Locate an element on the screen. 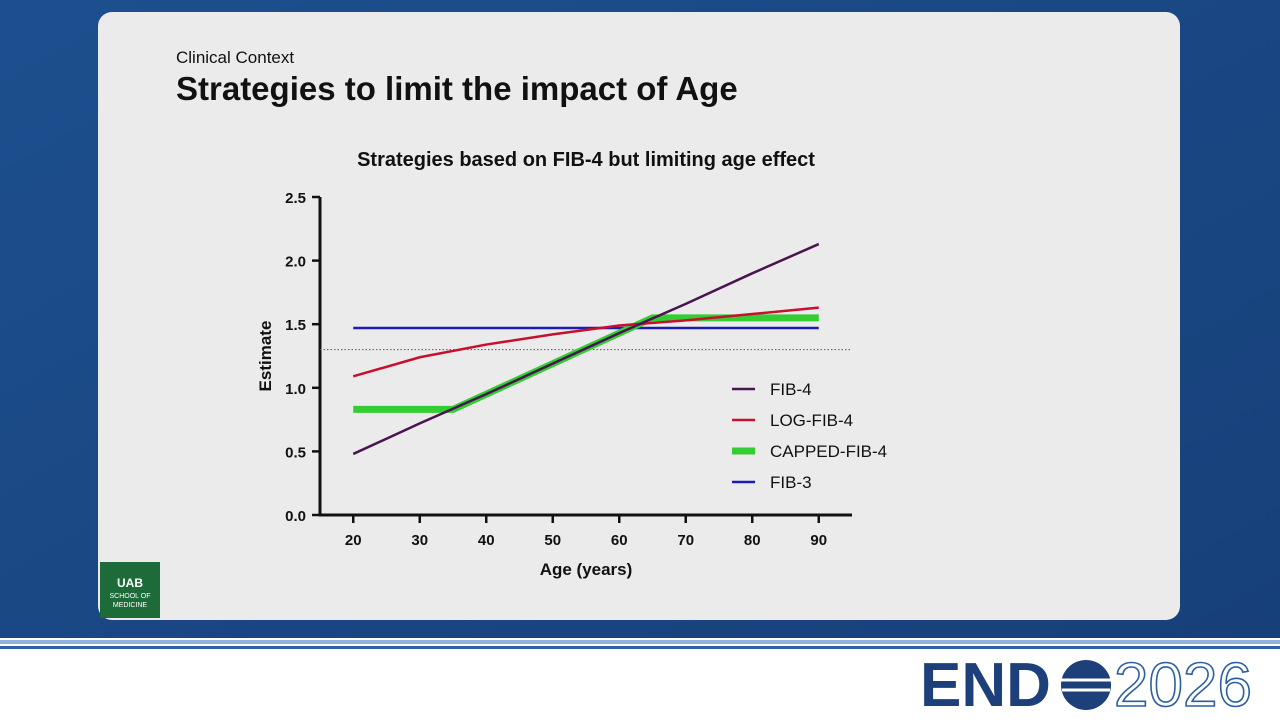 The image size is (1280, 725). x-tick-label: 40 is located at coordinates (486, 540).